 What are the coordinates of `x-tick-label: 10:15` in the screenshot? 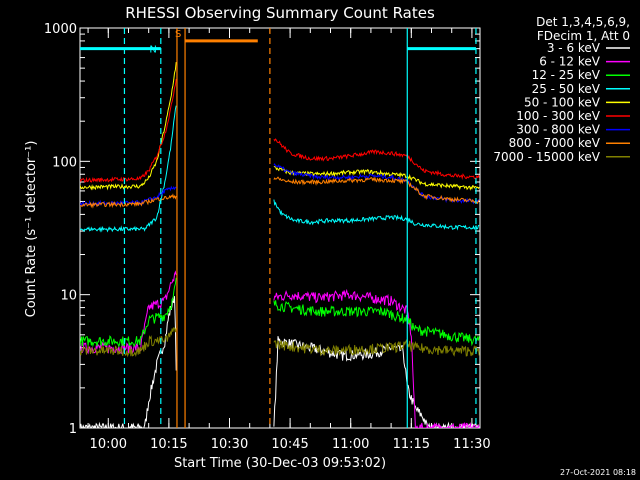 It's located at (168, 444).